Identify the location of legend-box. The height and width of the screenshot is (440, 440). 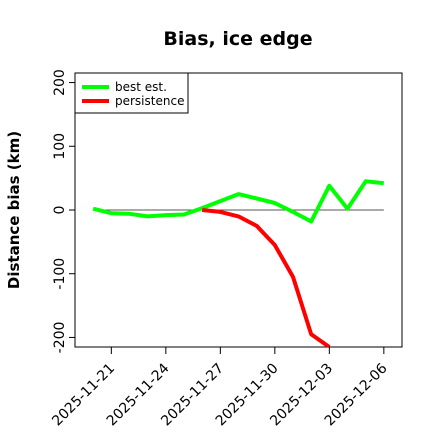
(131, 93).